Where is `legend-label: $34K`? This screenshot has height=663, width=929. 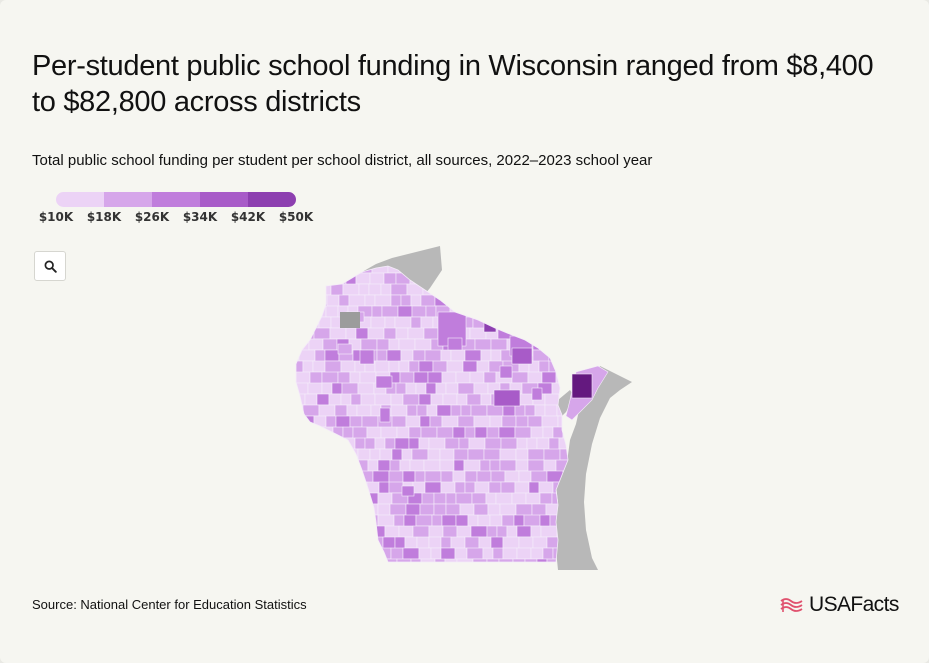 legend-label: $34K is located at coordinates (200, 217).